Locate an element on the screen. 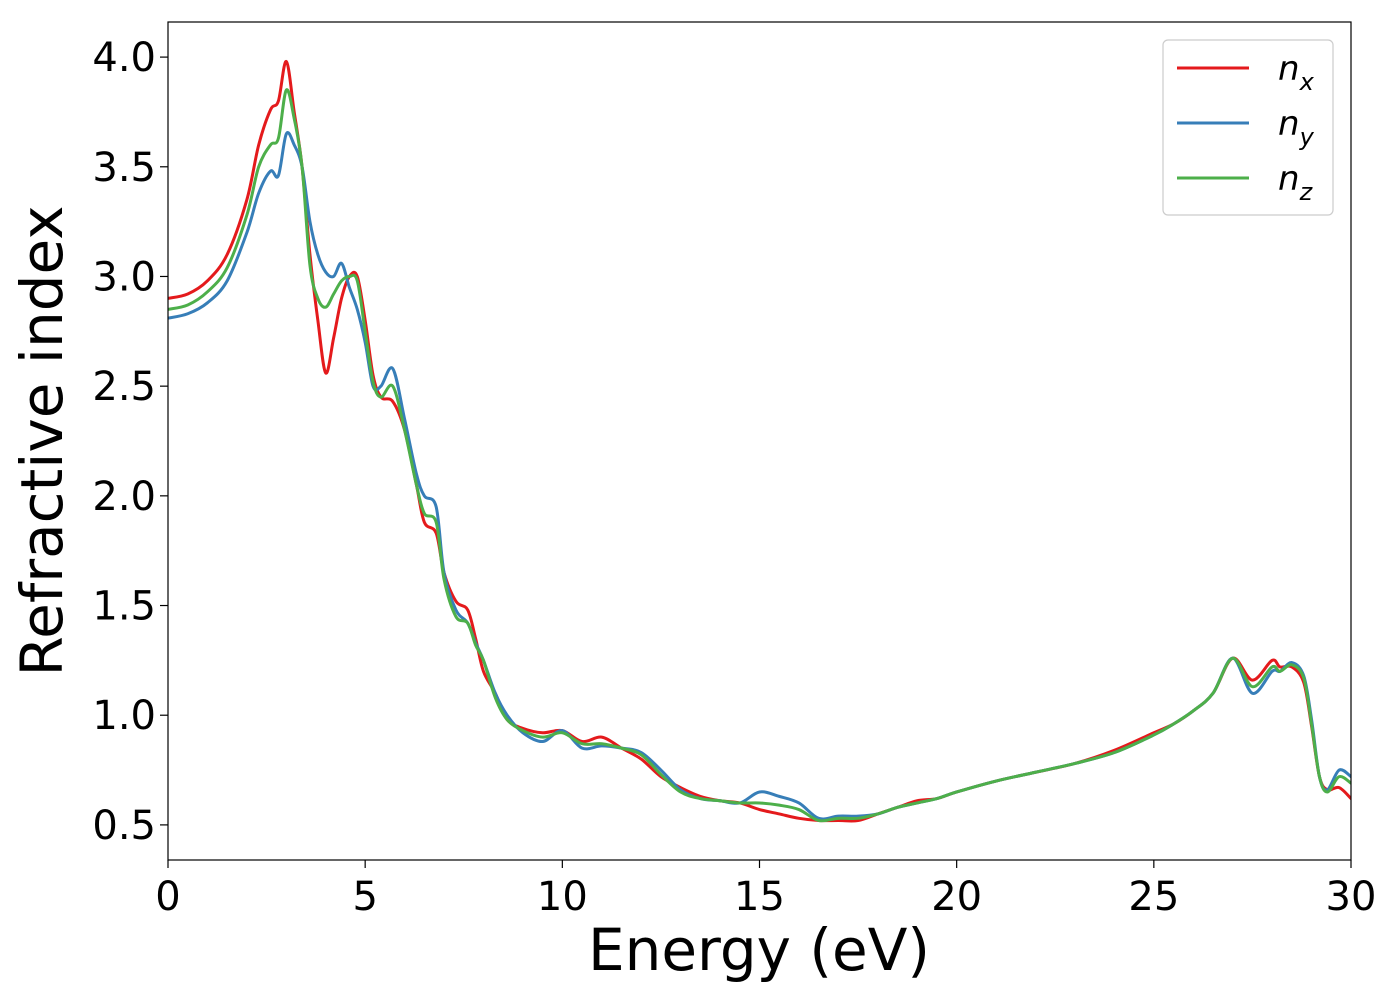  legend-label: nz is located at coordinates (1296, 182).